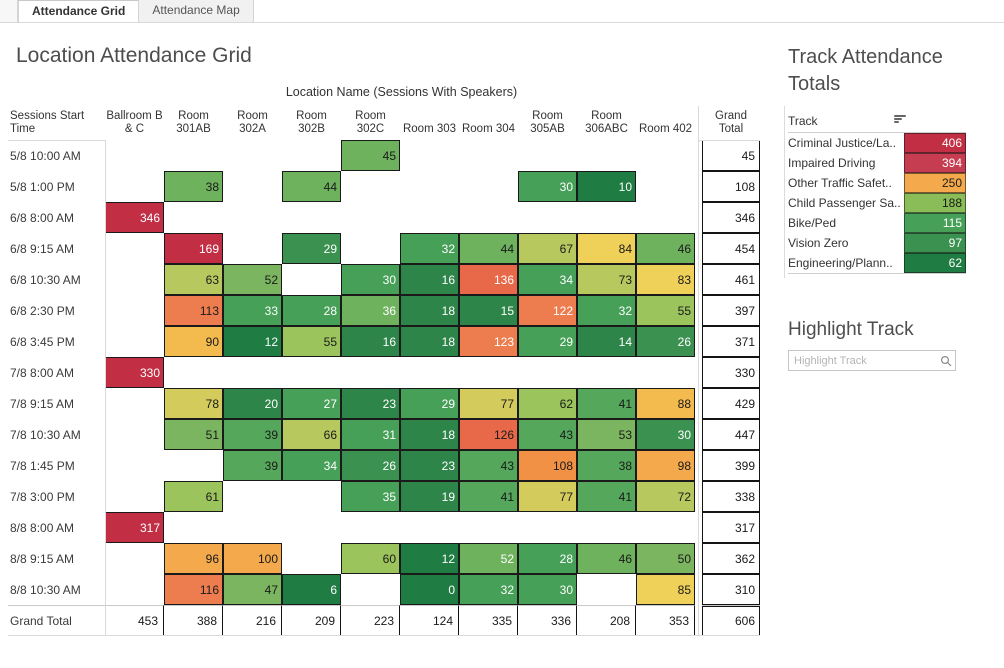 Image resolution: width=1004 pixels, height=668 pixels. What do you see at coordinates (42, 372) in the screenshot?
I see `row-label: 7/8 8:00 AM` at bounding box center [42, 372].